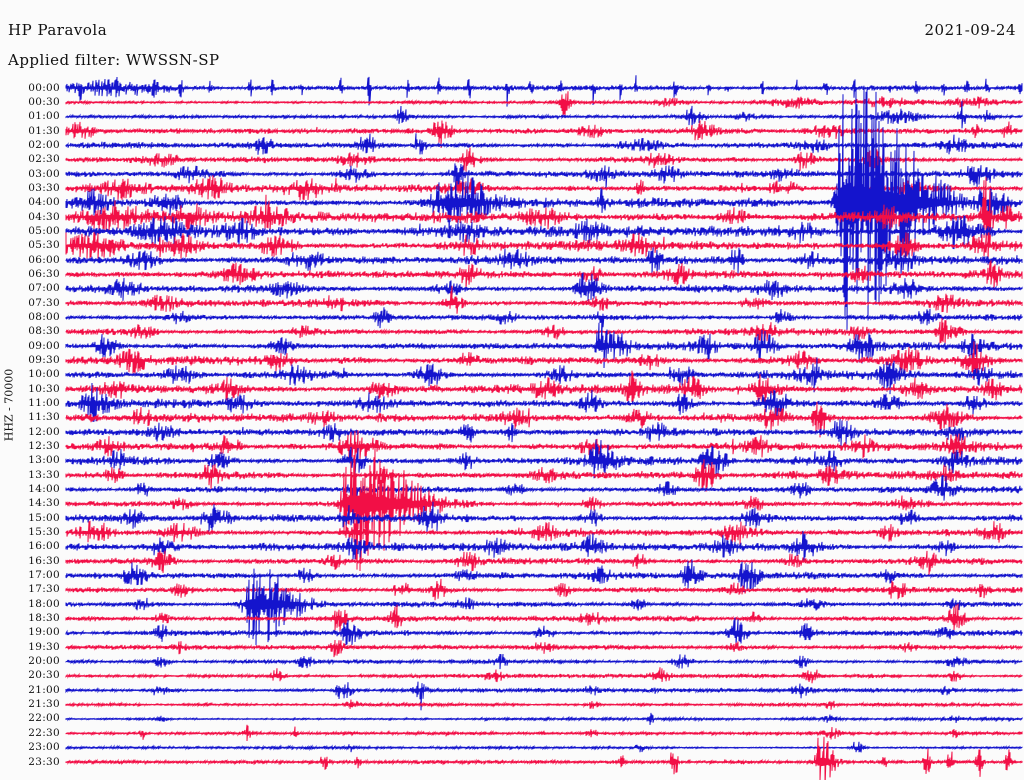 Image resolution: width=1024 pixels, height=780 pixels. I want to click on time-label: 17:00, so click(44, 575).